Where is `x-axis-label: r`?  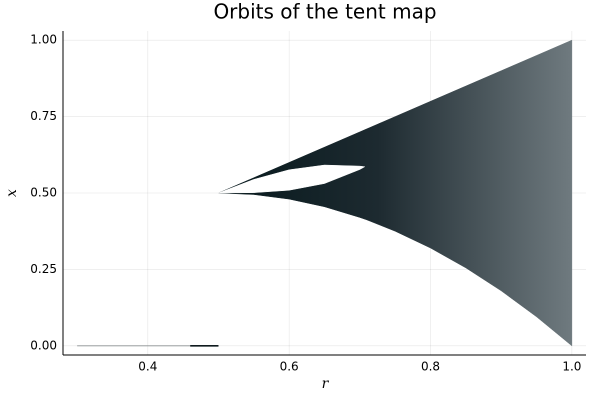
x-axis-label: r is located at coordinates (326, 384).